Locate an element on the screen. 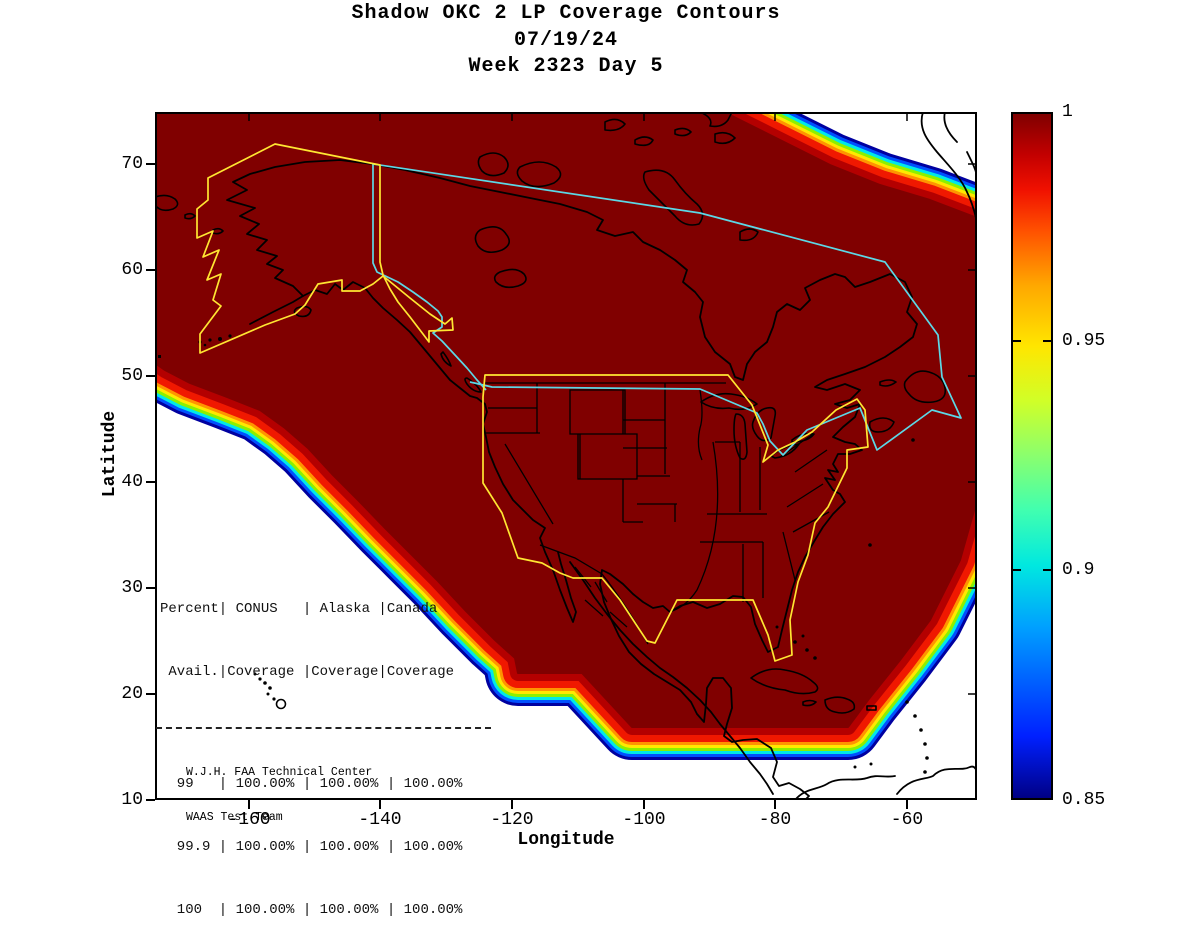 This screenshot has width=1200, height=942. y-tick-label: 60 is located at coordinates (132, 270).